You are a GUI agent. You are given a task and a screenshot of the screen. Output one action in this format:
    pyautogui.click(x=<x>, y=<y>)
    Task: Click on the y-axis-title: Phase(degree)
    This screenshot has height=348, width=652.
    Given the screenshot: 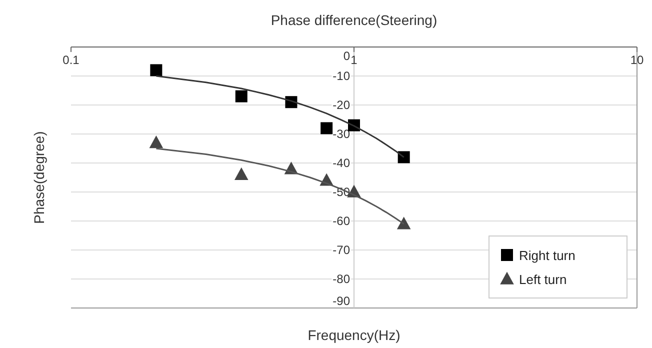 What is the action you would take?
    pyautogui.click(x=39, y=177)
    